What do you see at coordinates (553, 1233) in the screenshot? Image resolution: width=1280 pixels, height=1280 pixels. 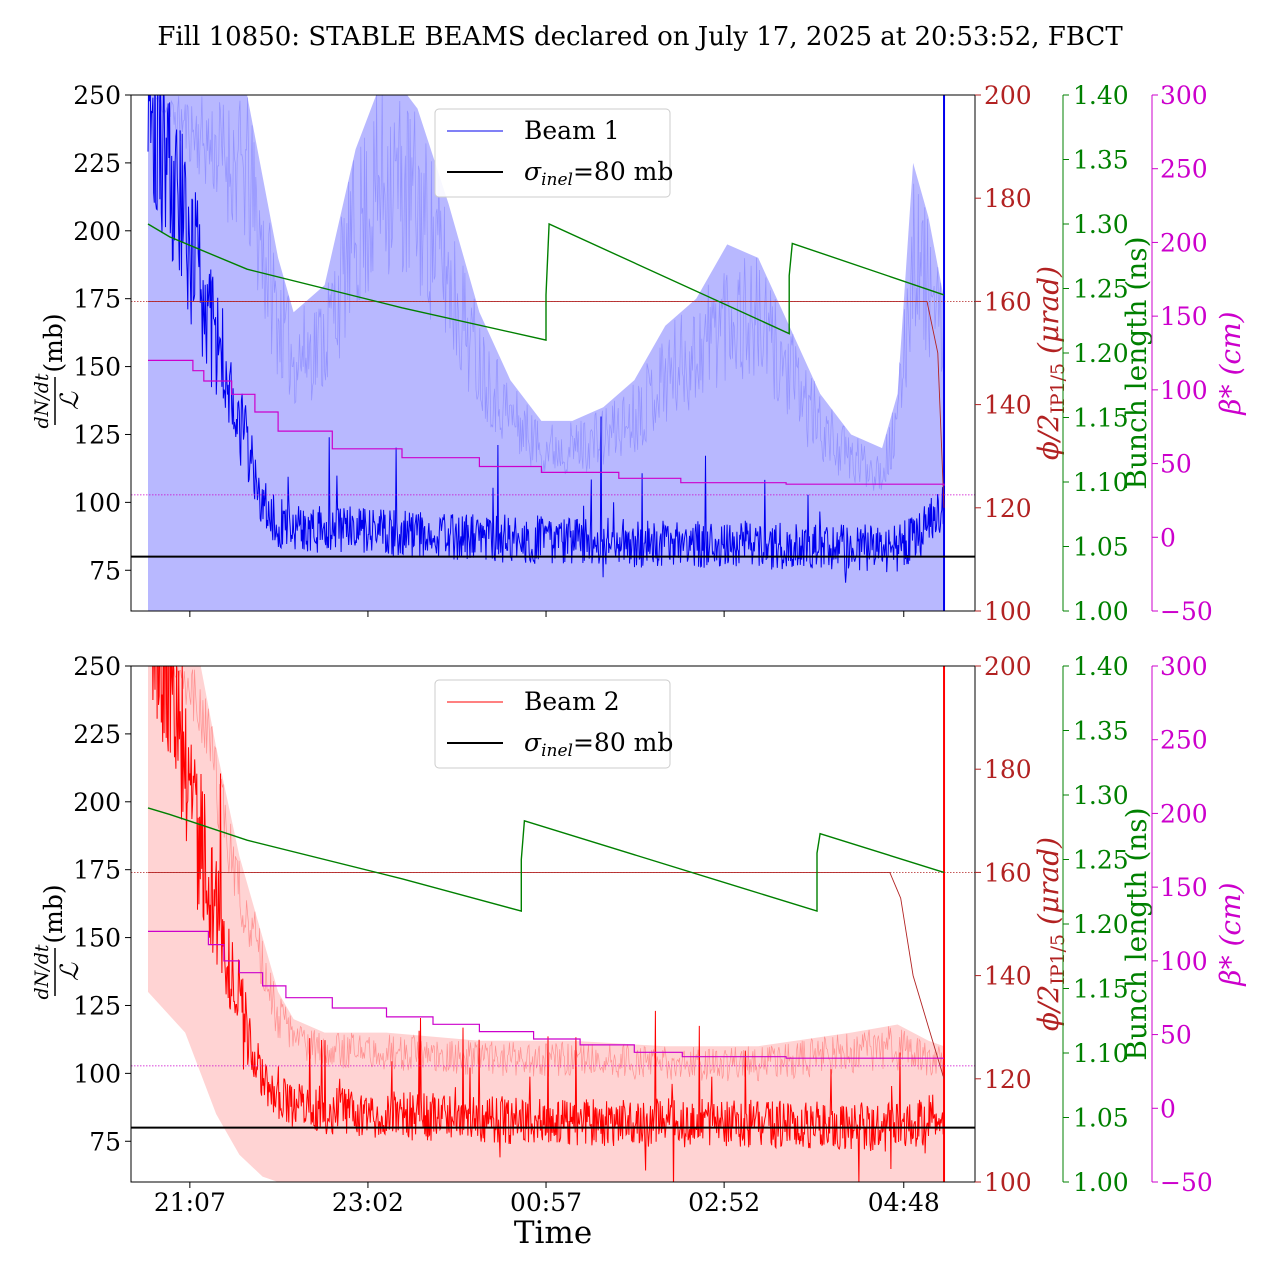 I see `x-axis-label: Time` at bounding box center [553, 1233].